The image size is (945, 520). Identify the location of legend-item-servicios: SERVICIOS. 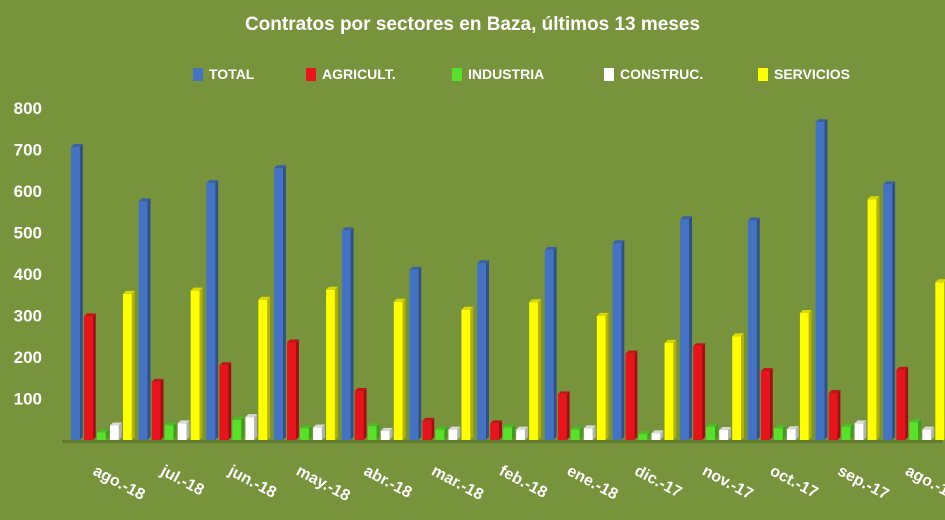
(804, 74).